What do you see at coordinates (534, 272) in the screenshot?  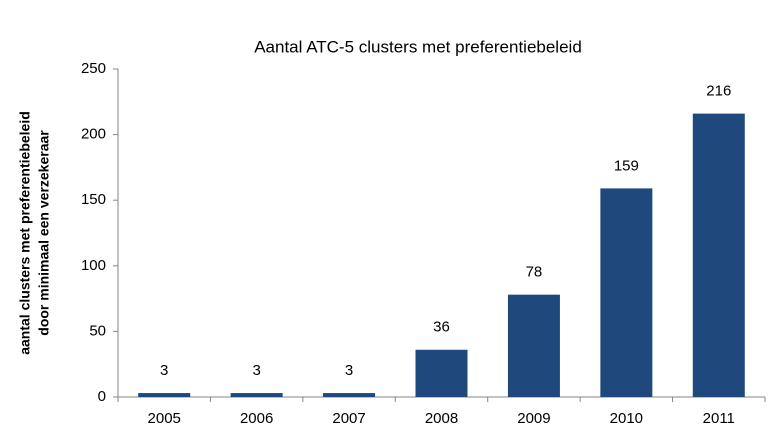 I see `data-label: 78` at bounding box center [534, 272].